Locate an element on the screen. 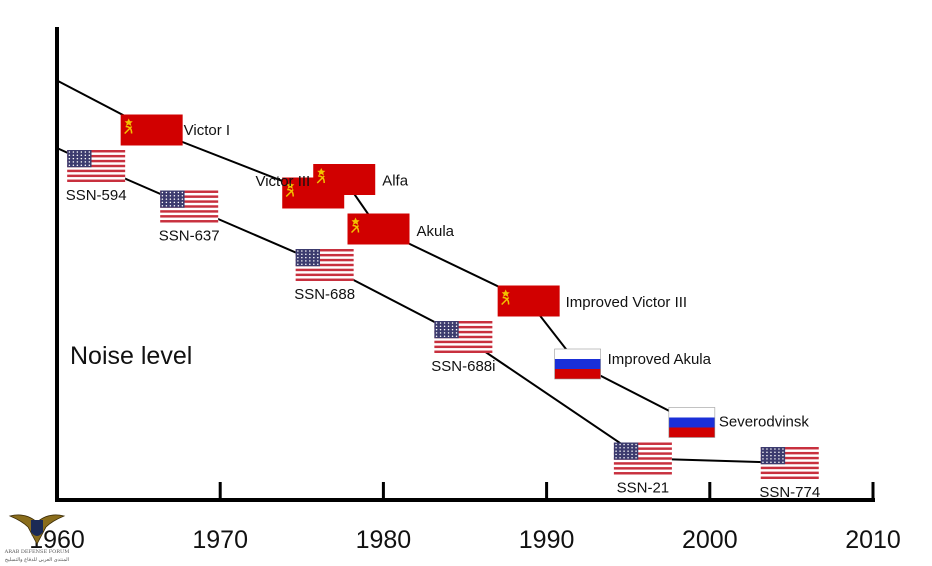 The width and height of the screenshot is (932, 566). shield-icon is located at coordinates (37, 528).